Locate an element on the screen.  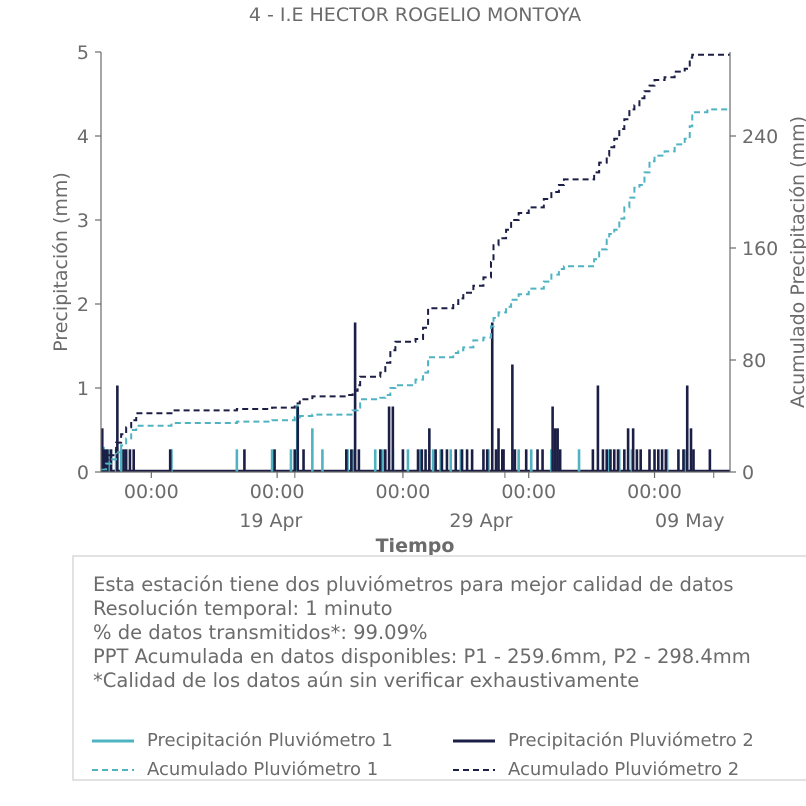
x-axis-label: Tiempo is located at coordinates (415, 546).